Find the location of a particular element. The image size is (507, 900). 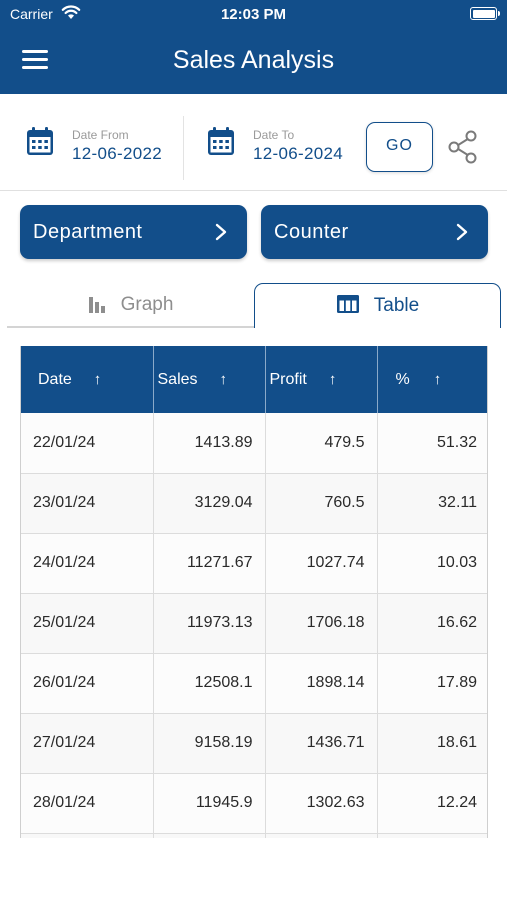

table-row: 23/01/24 3129.04 760.5 32.11 is located at coordinates (254, 503).